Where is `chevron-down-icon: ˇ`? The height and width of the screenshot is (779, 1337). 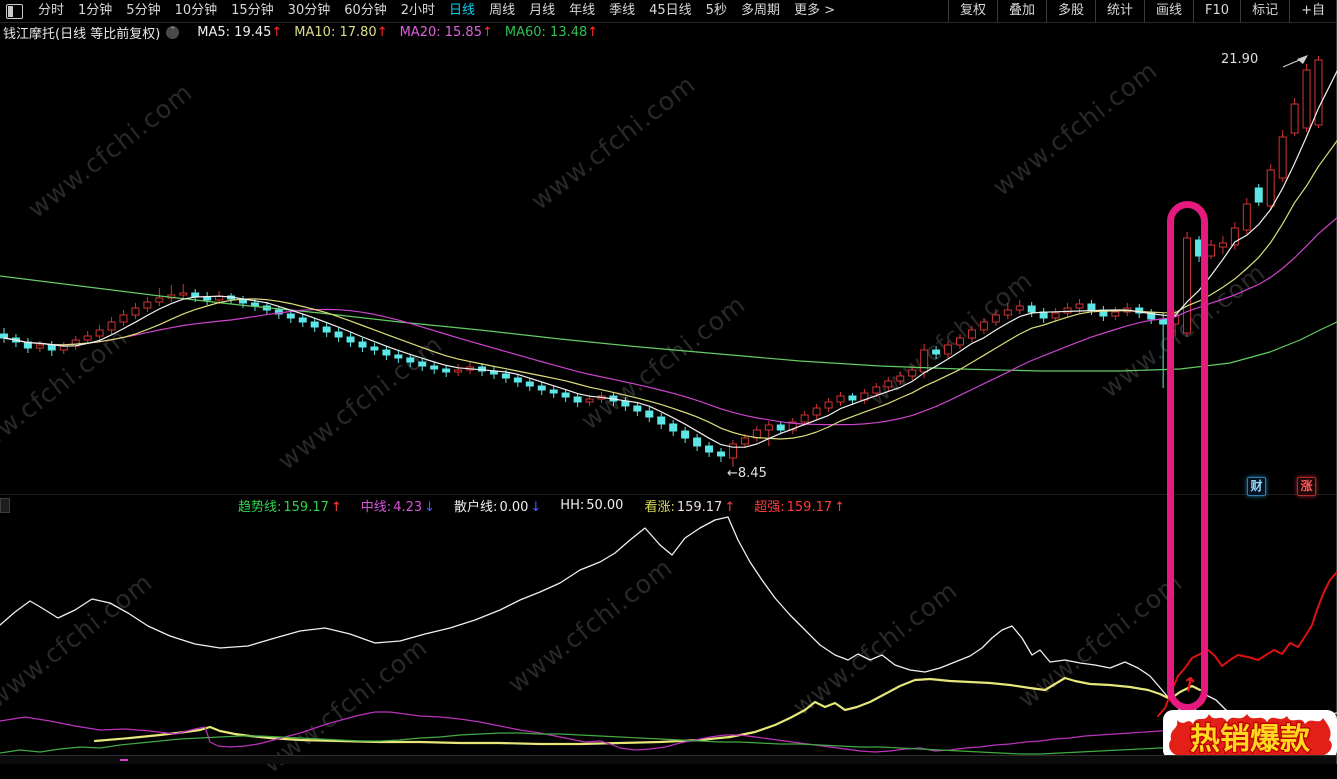 chevron-down-icon: ˇ is located at coordinates (173, 32).